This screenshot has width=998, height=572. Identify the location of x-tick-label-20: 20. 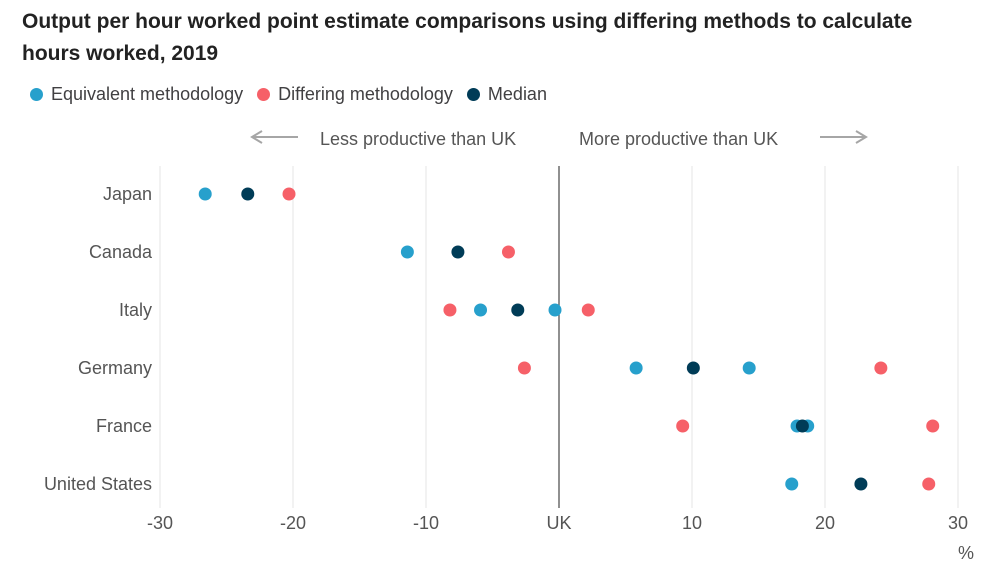
(825, 523).